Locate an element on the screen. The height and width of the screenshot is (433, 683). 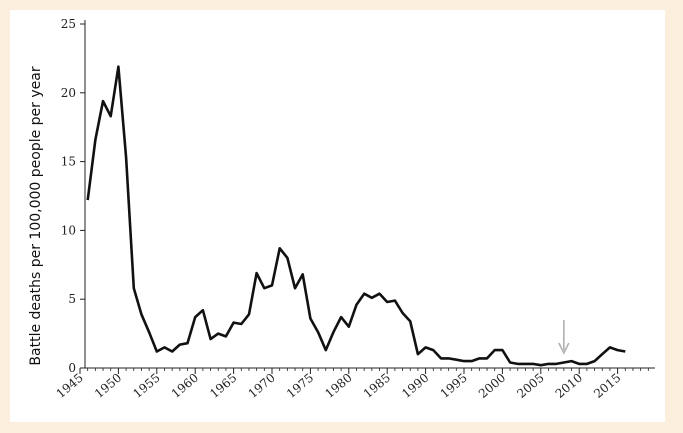
x-tick-label: 2015 is located at coordinates (607, 386).